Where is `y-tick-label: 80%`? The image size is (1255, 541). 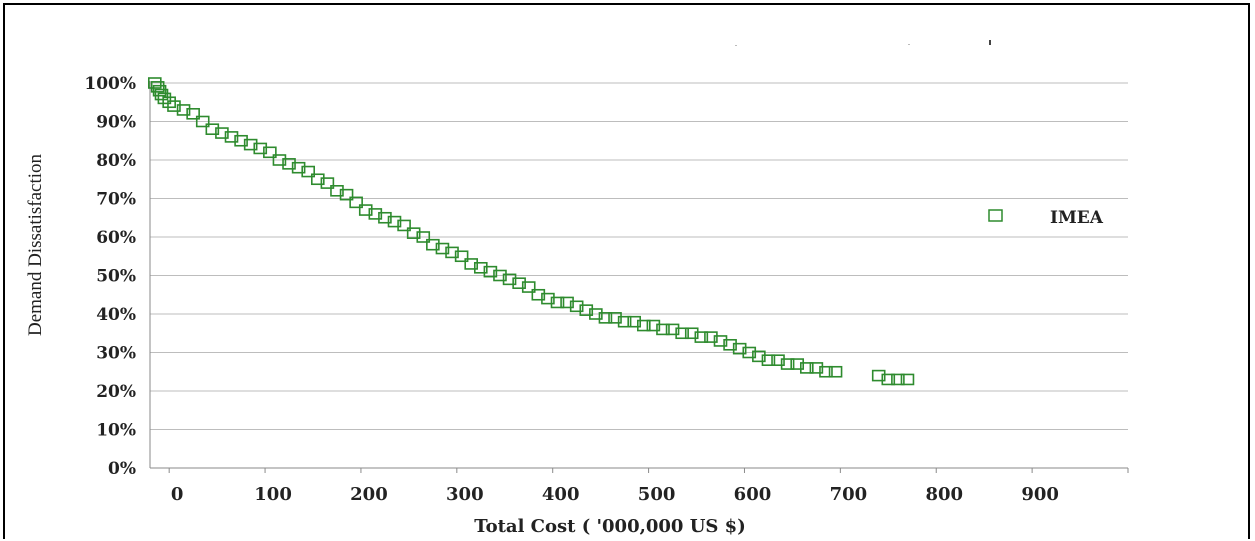 y-tick-label: 80% is located at coordinates (116, 161).